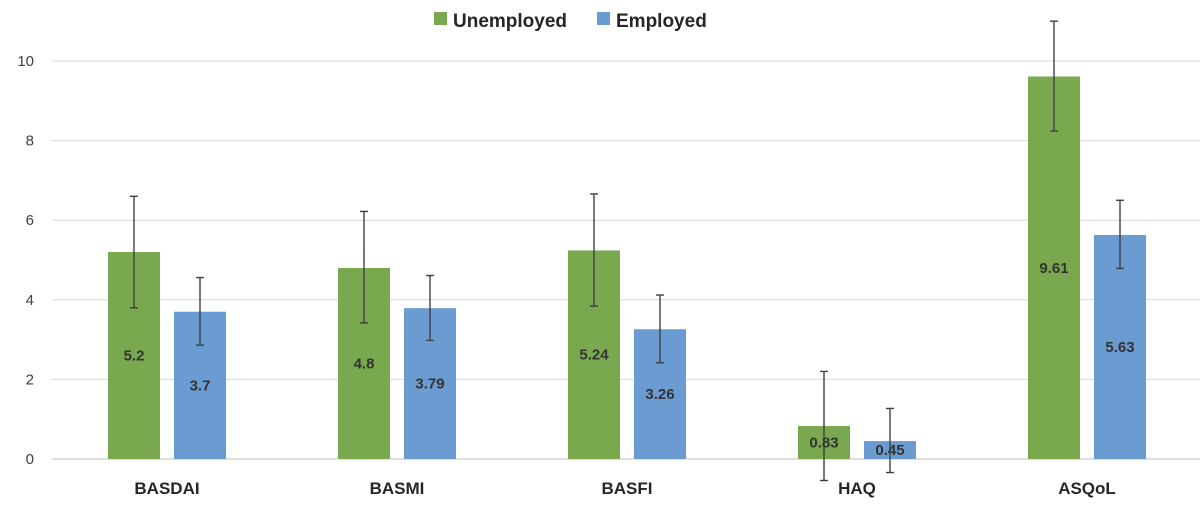 Image resolution: width=1204 pixels, height=510 pixels. I want to click on y-tick-label: 2, so click(30, 379).